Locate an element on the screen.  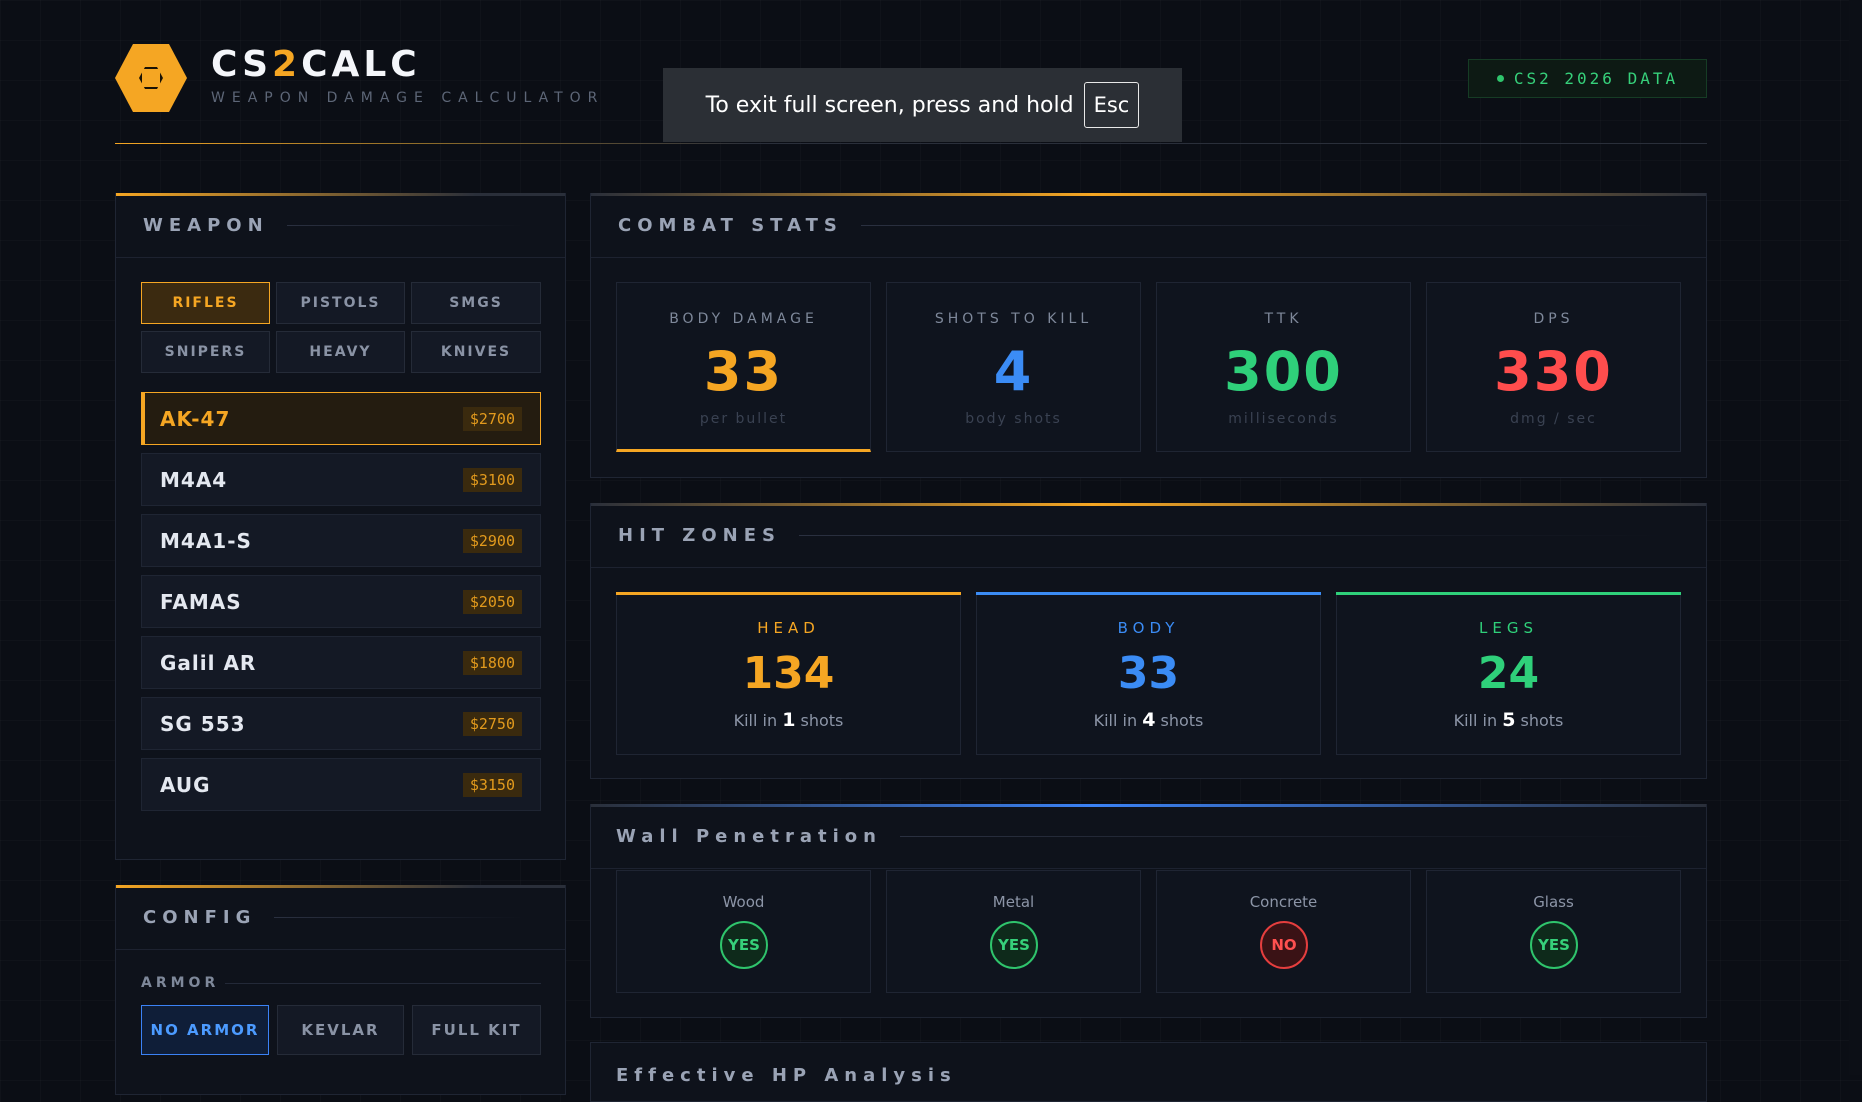
weapon-row-famas: FAMAS $2050 is located at coordinates (341, 601).